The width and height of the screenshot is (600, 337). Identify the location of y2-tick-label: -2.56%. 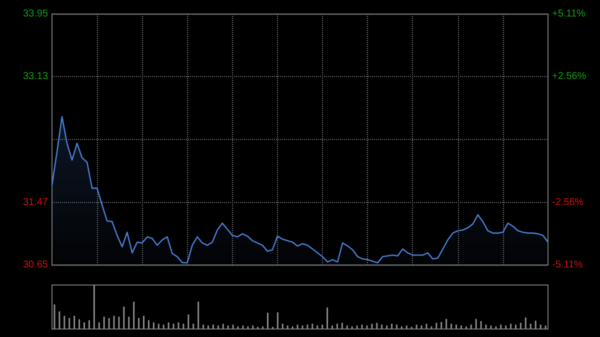
(568, 202).